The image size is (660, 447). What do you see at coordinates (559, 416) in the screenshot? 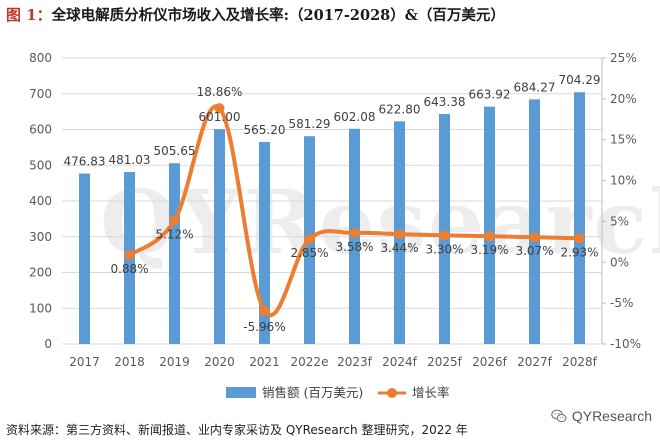
I see `wechat-logo-icon` at bounding box center [559, 416].